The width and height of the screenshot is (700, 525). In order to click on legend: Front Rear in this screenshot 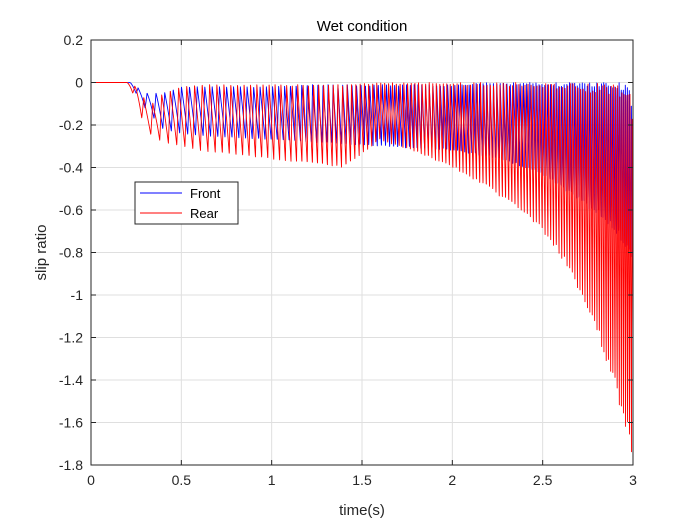, I will do `click(186, 203)`.